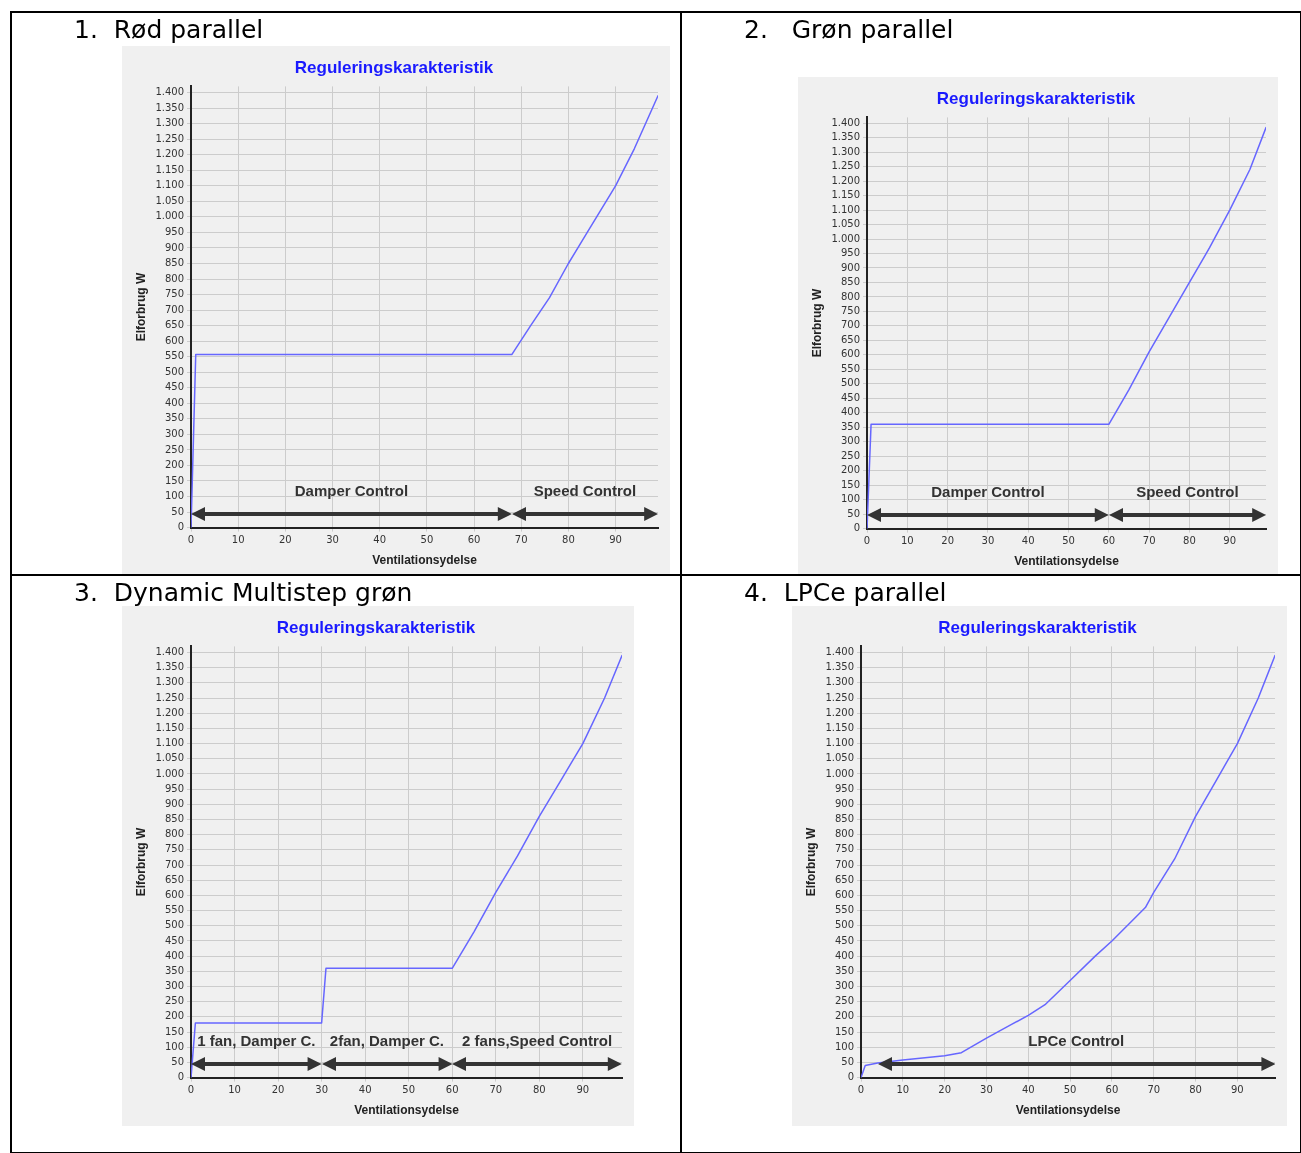  What do you see at coordinates (351, 490) in the screenshot?
I see `annotation: Damper Control` at bounding box center [351, 490].